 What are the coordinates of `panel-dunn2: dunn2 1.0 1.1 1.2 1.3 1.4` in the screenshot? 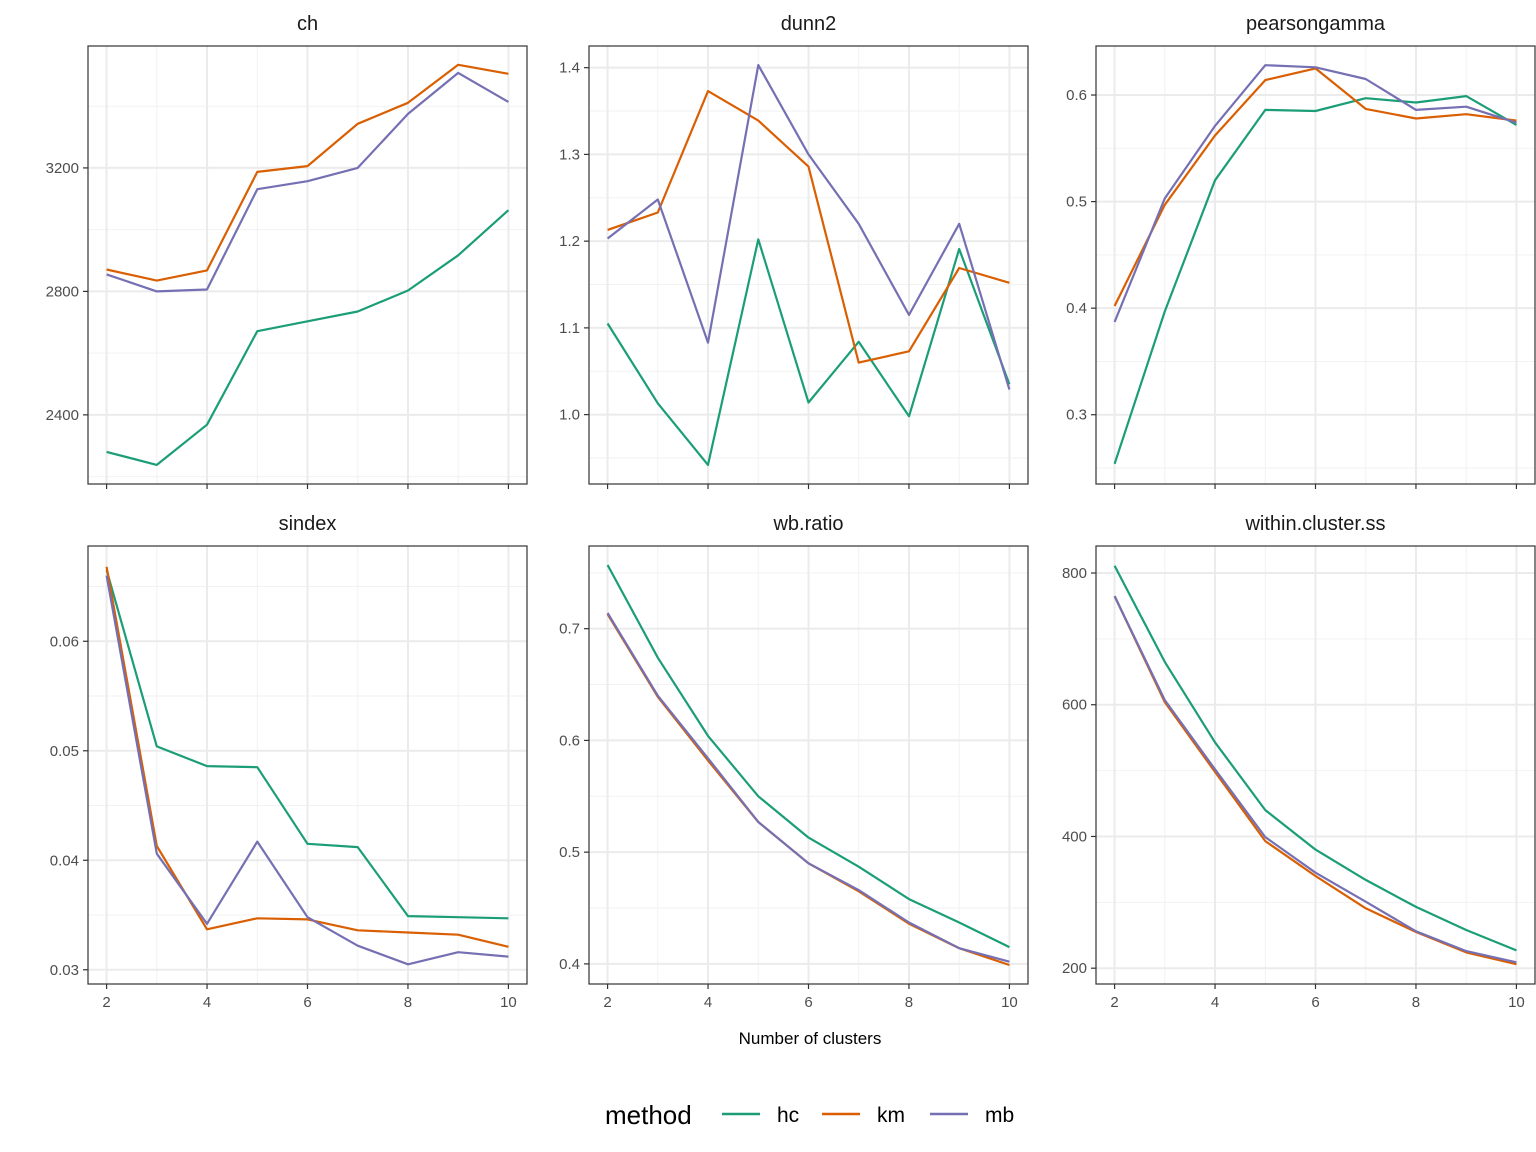 It's located at (794, 251).